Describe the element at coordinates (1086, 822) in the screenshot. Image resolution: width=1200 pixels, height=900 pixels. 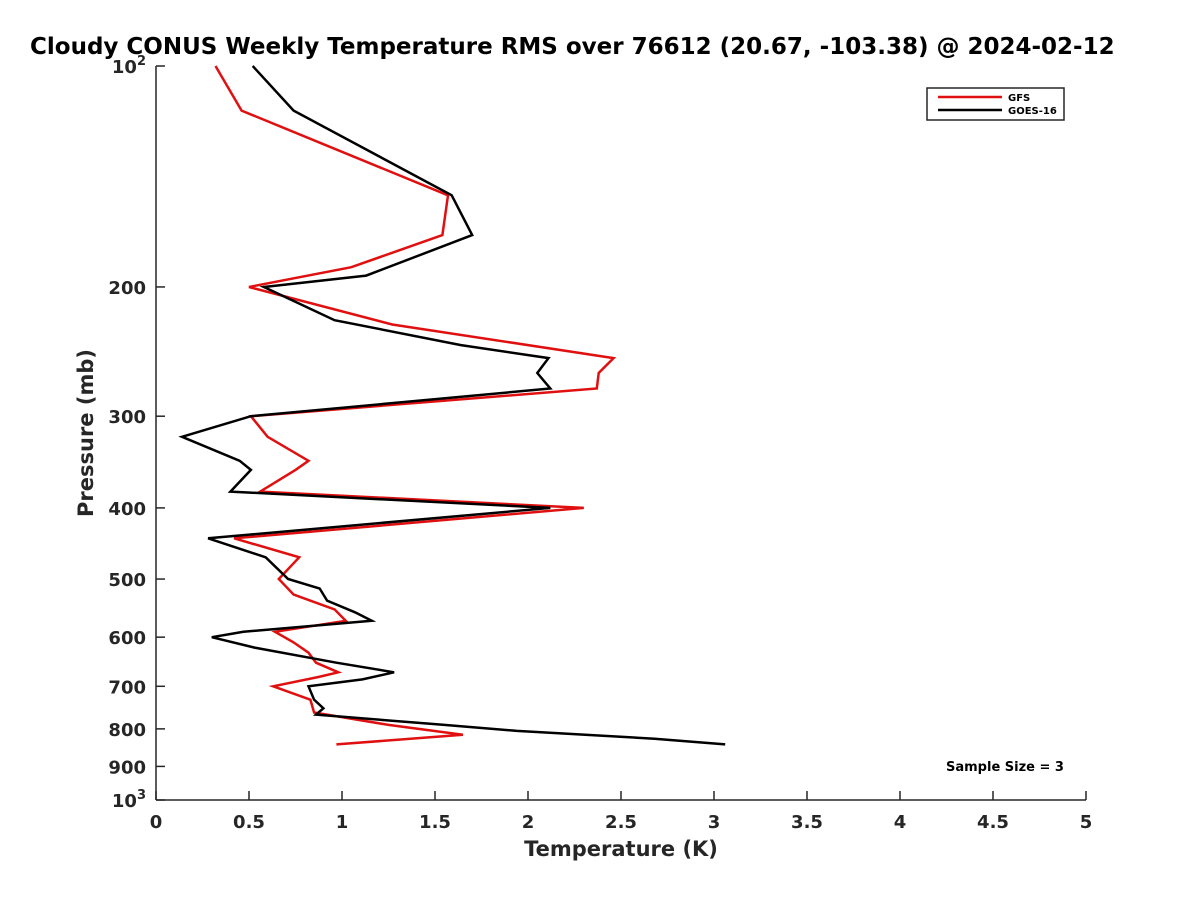
I see `x-tick-label: 5` at that location.